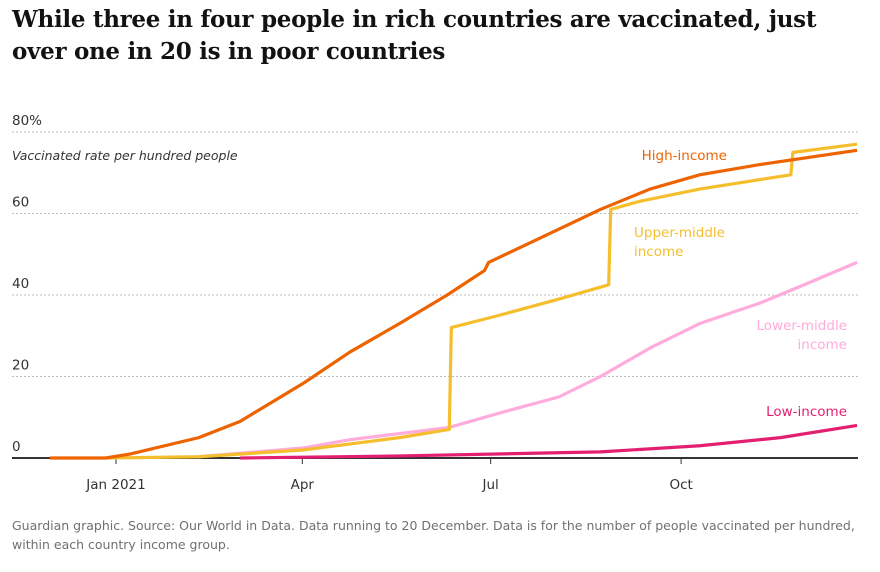 The image size is (880, 572). Describe the element at coordinates (549, 441) in the screenshot. I see `series-line-low-income` at that location.